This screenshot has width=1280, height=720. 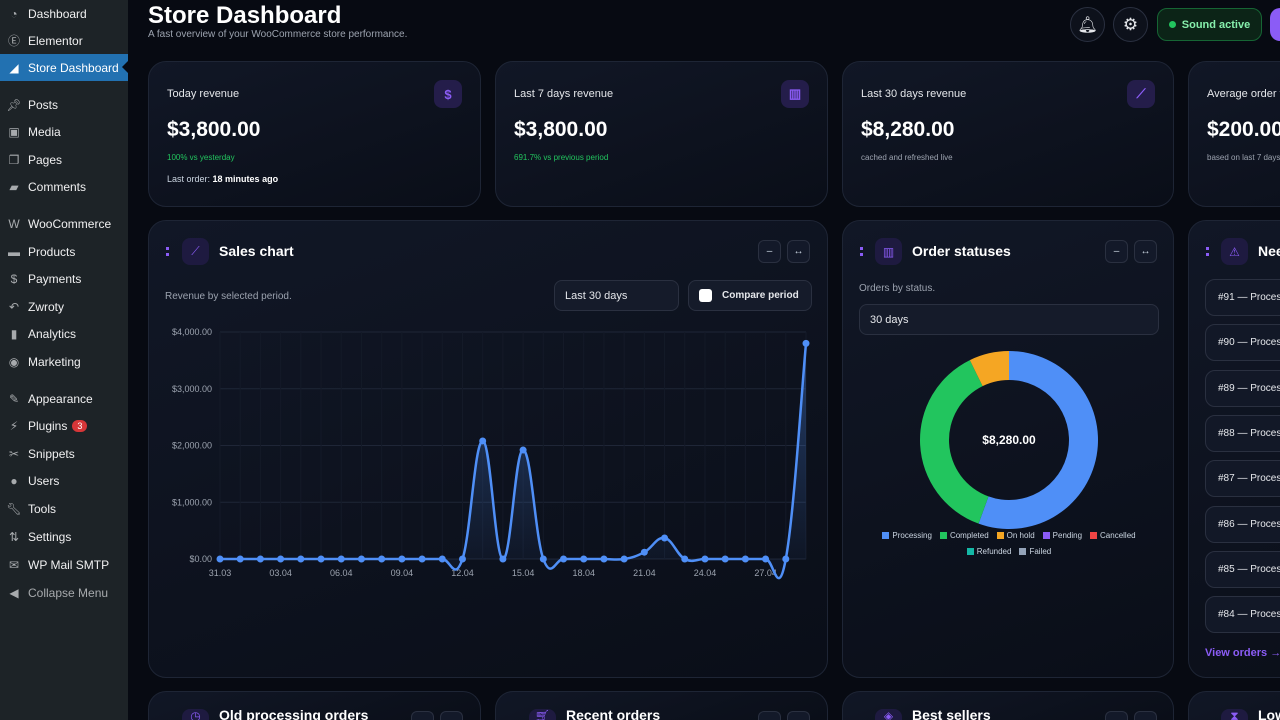 What do you see at coordinates (402, 573) in the screenshot?
I see `x-tick-label: 09.04` at bounding box center [402, 573].